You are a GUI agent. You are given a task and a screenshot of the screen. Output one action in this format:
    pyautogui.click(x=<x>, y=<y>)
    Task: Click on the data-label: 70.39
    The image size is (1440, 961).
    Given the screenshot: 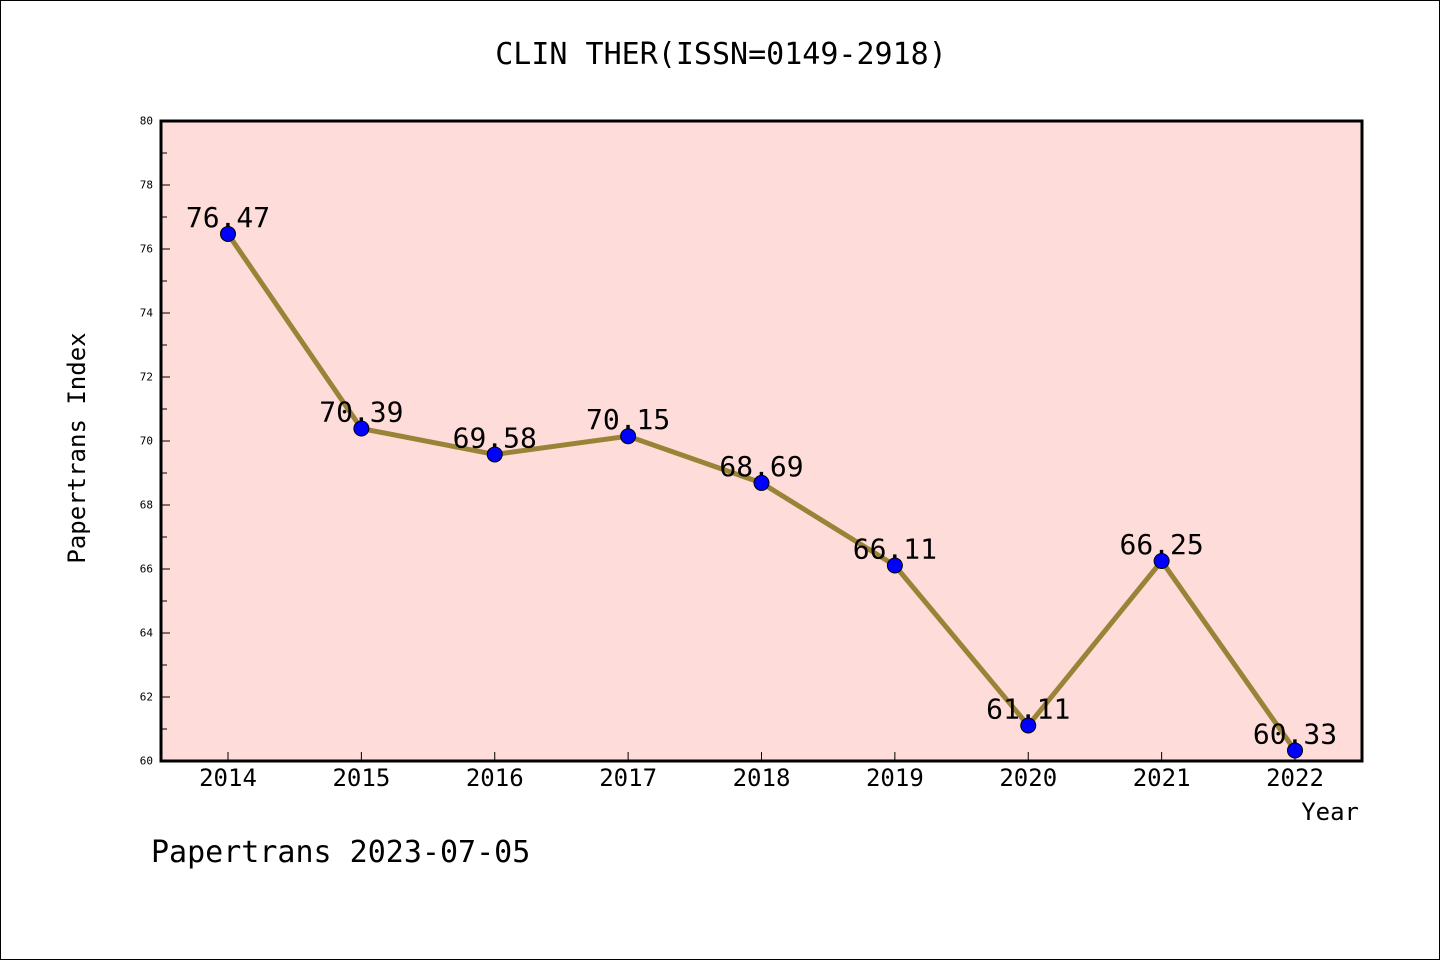 What is the action you would take?
    pyautogui.click(x=361, y=412)
    